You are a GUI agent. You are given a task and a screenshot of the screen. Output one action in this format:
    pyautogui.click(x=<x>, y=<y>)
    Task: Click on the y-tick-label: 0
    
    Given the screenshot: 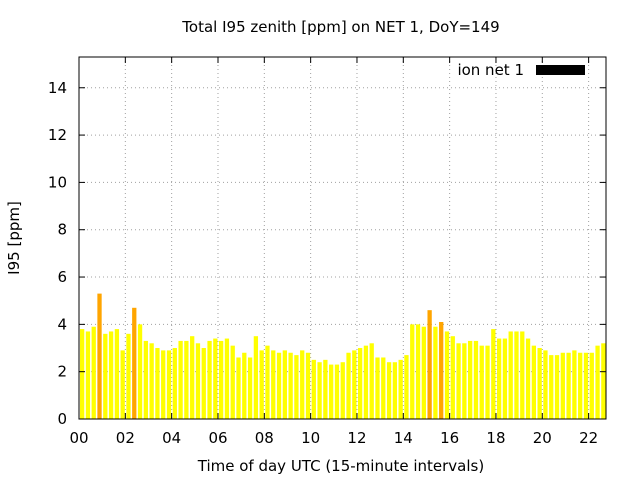 What is the action you would take?
    pyautogui.click(x=62, y=419)
    